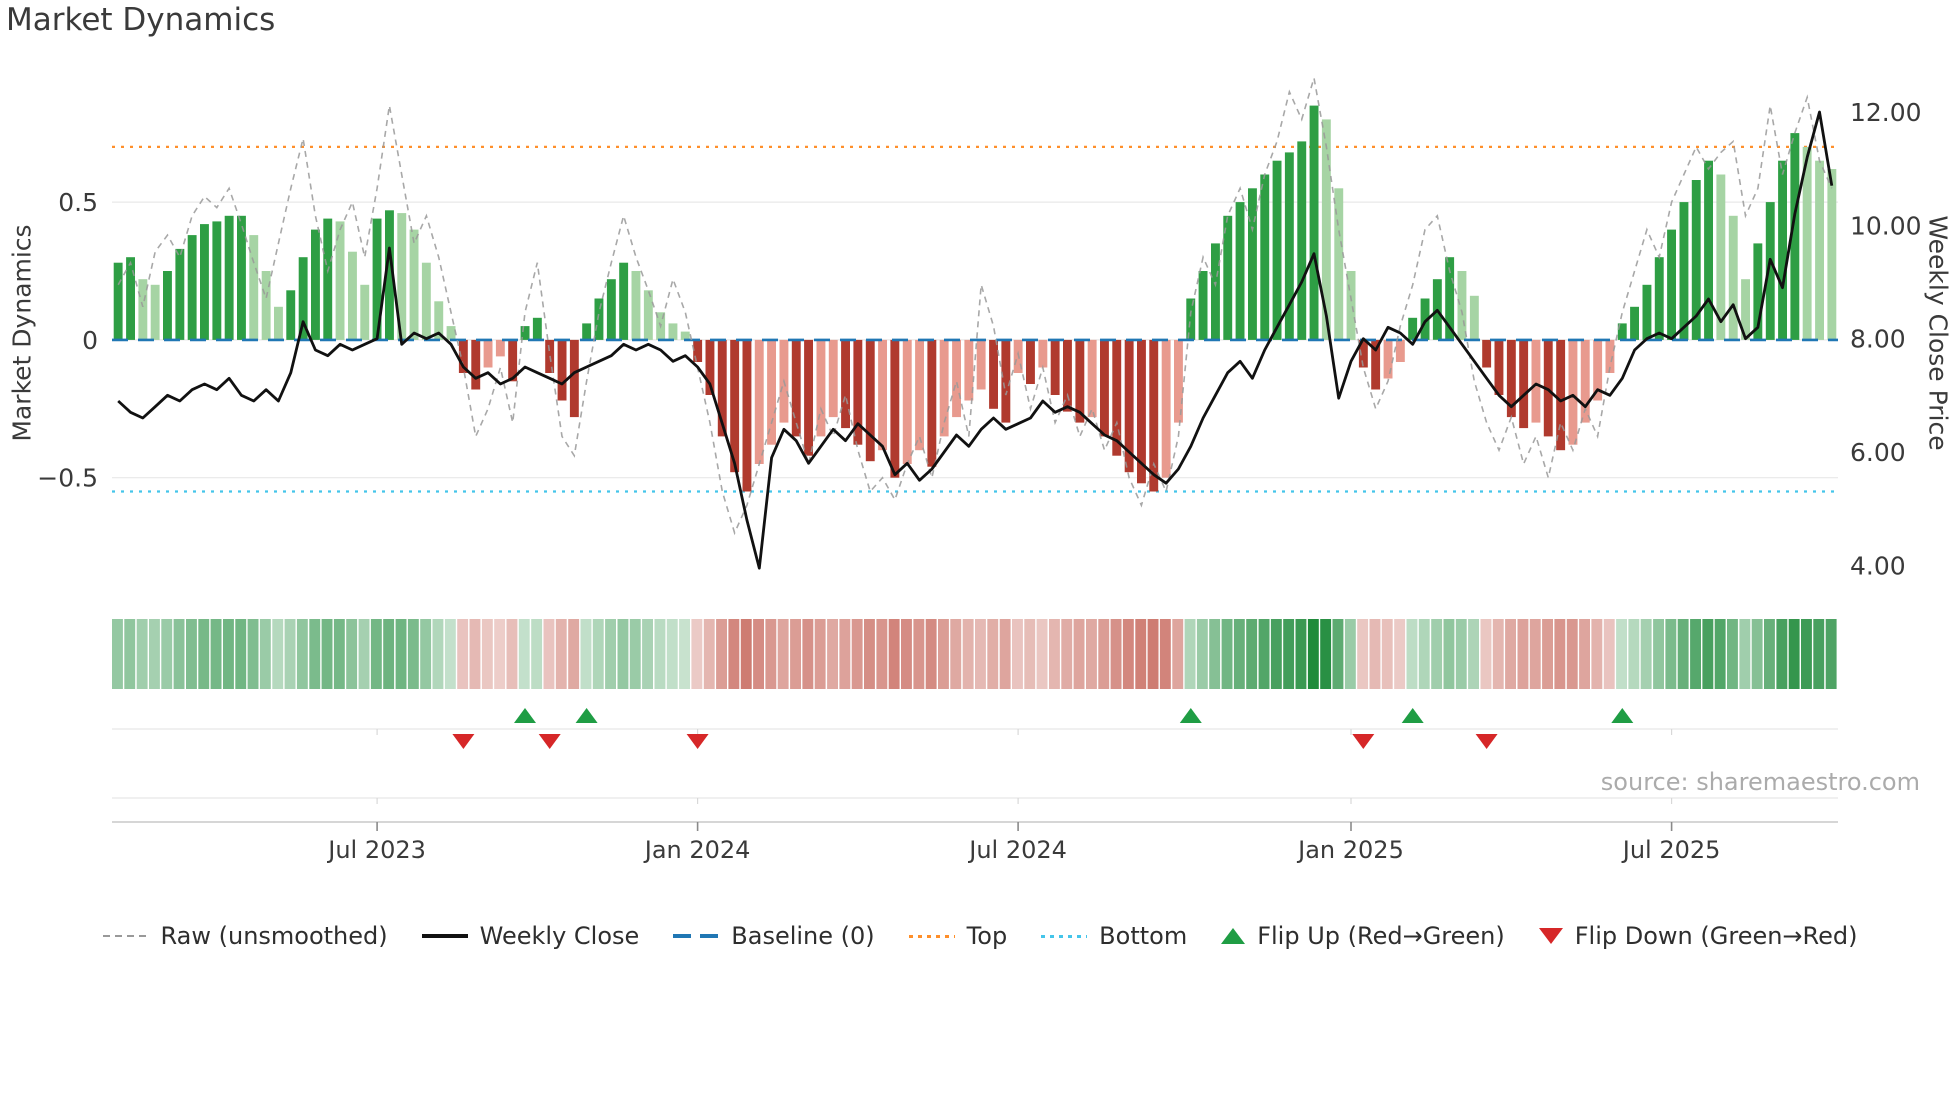  I want to click on right-tick-label: 12.00, so click(1886, 112).